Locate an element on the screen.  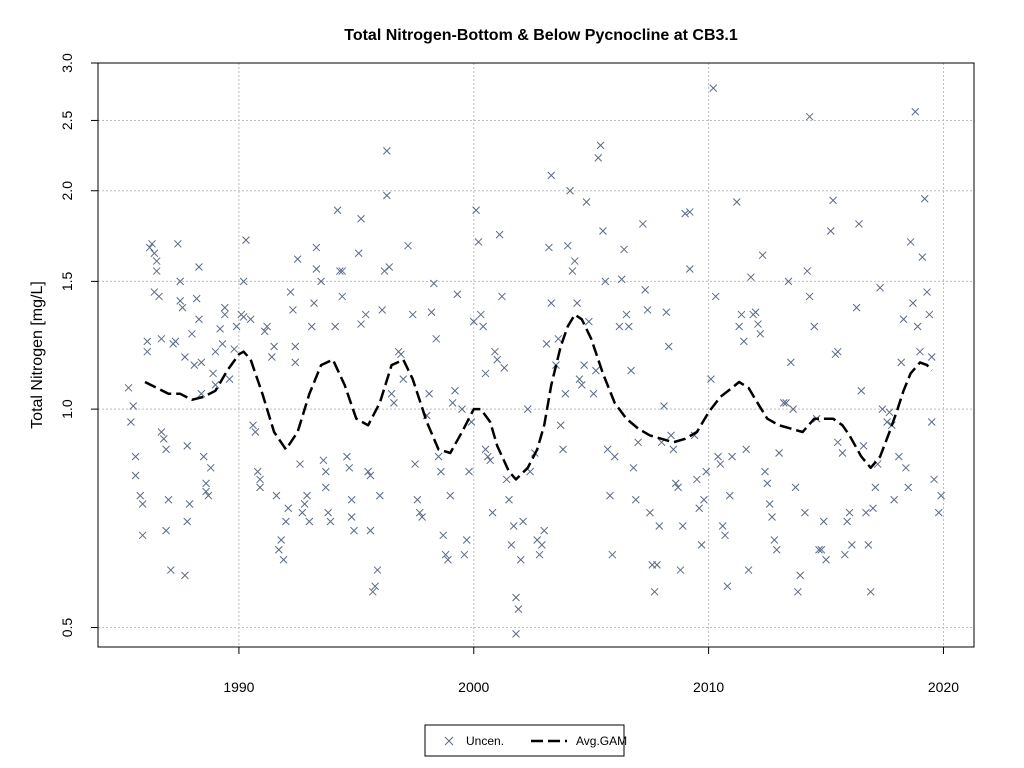
y-tick-label: 3.0 is located at coordinates (67, 63).